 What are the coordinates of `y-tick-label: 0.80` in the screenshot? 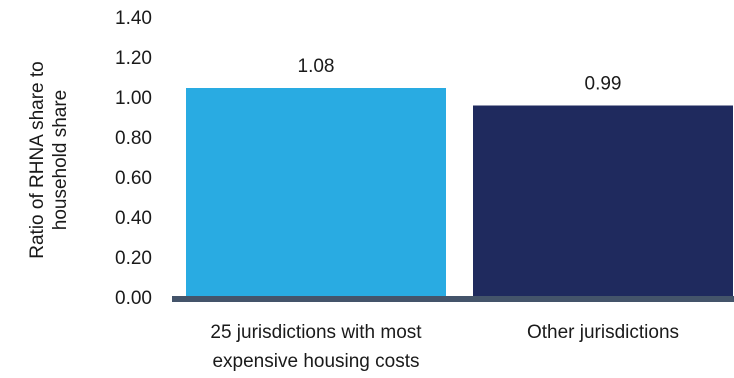 It's located at (133, 138).